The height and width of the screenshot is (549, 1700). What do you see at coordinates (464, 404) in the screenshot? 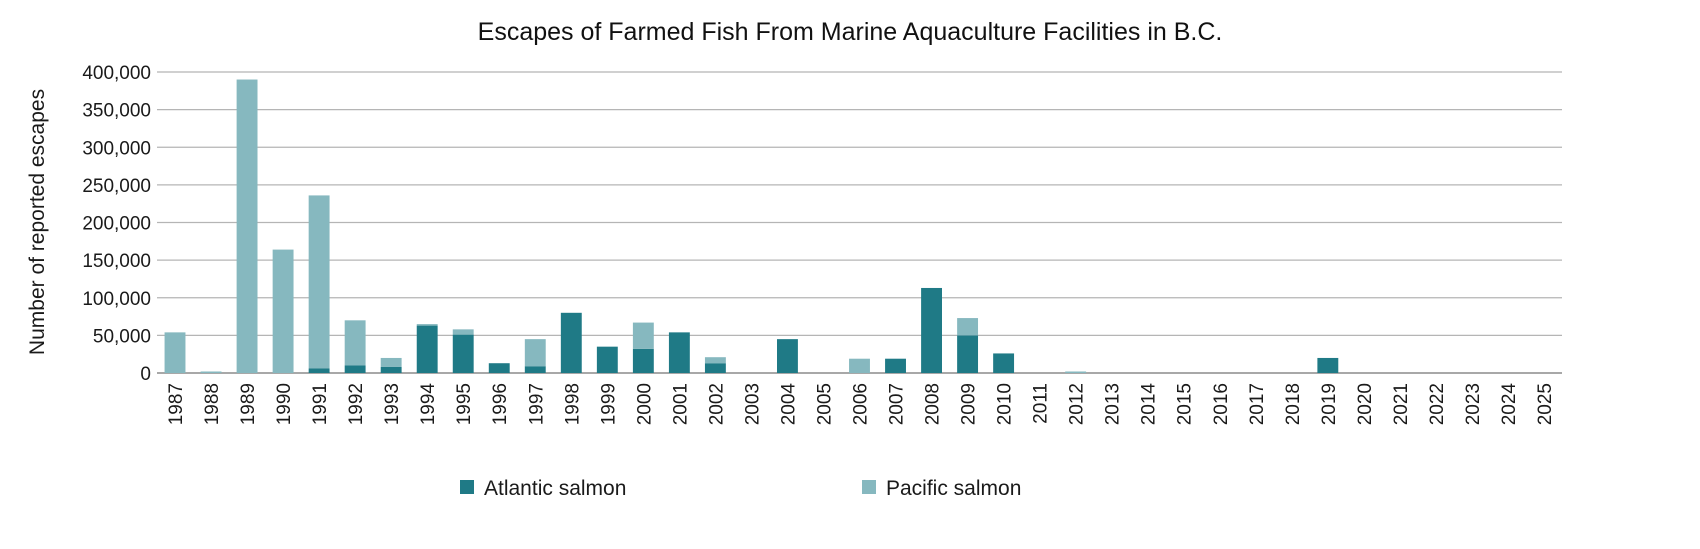
I see `x-tick-label: 1995` at bounding box center [464, 404].